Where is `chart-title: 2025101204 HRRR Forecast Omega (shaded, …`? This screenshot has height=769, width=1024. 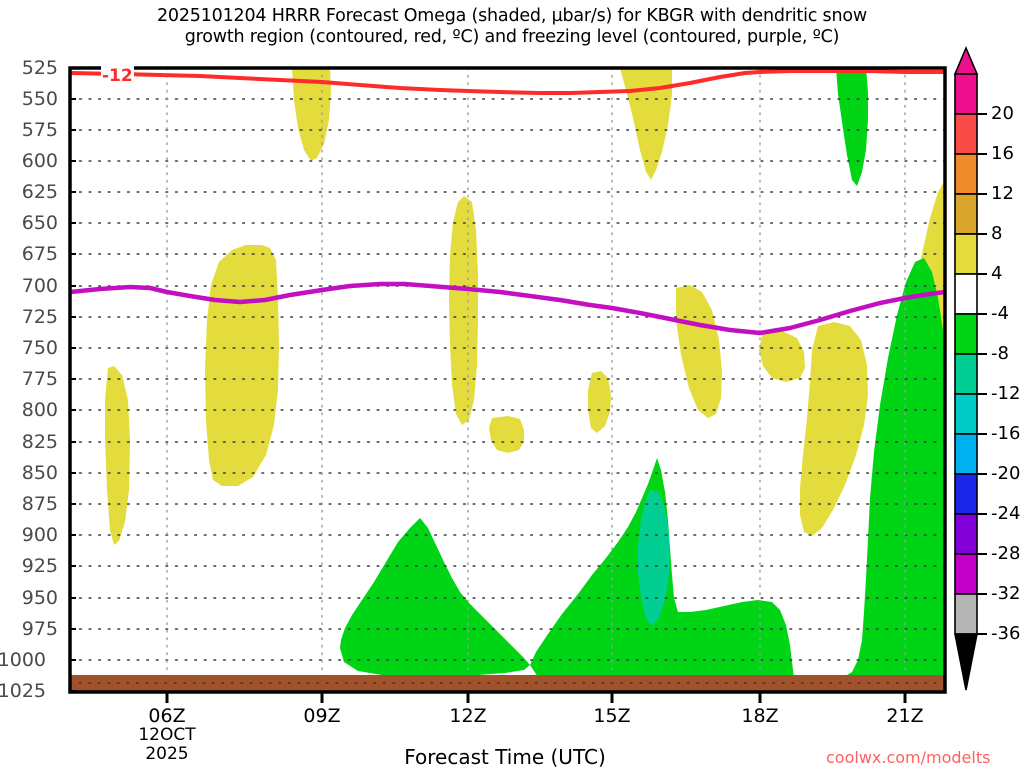 chart-title: 2025101204 HRRR Forecast Omega (shaded, … is located at coordinates (512, 27).